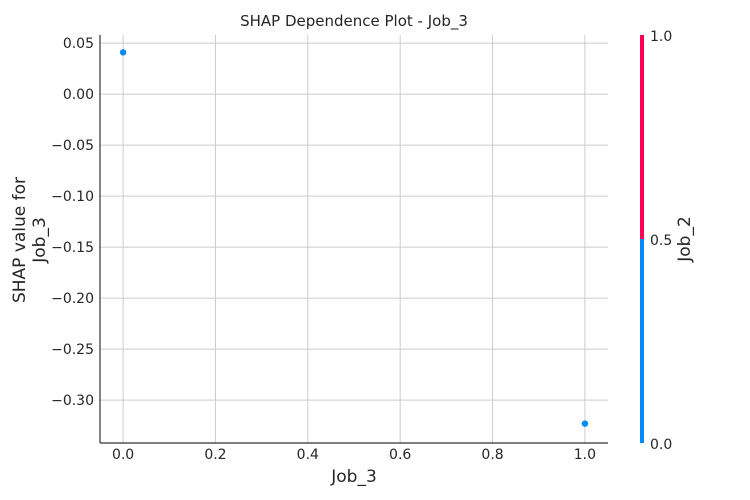 This screenshot has height=500, width=750. I want to click on colorbar-high-segment, so click(642, 137).